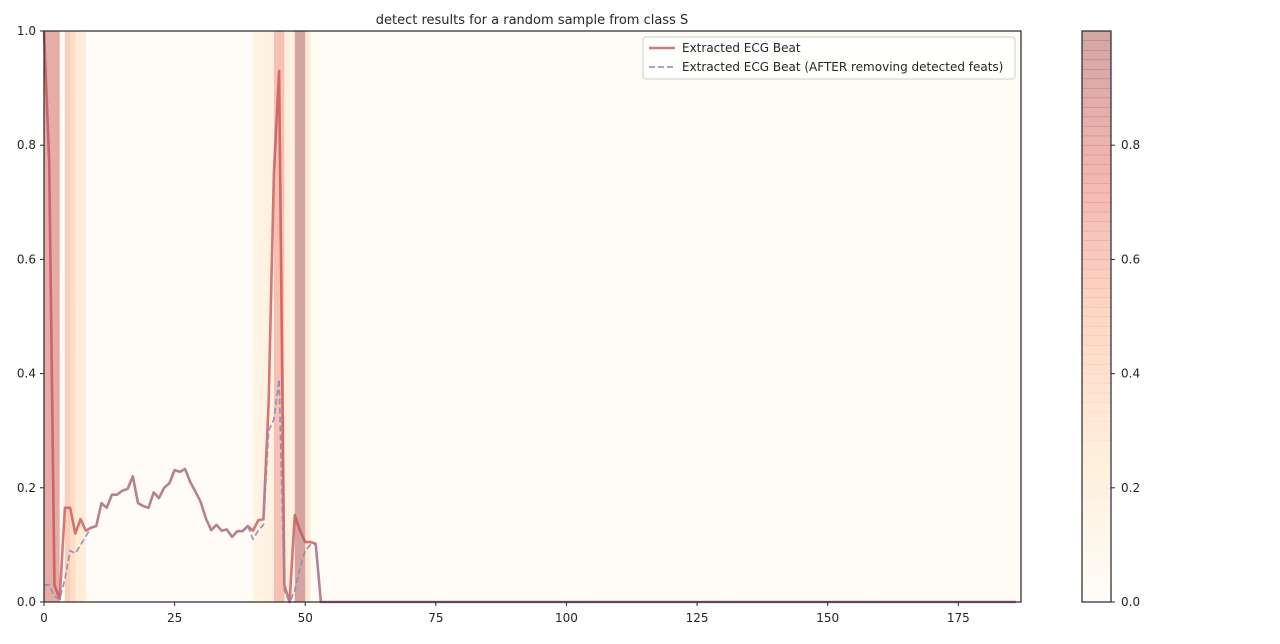 This screenshot has height=644, width=1280. Describe the element at coordinates (741, 48) in the screenshot. I see `legend-label-0: Extracted ECG Beat` at that location.